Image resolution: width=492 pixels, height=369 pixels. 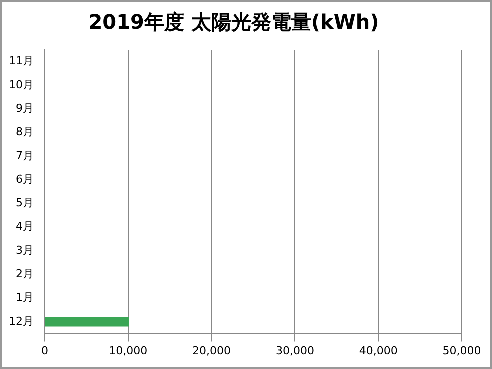 I want to click on y-tick-label: 3月, so click(x=25, y=250).